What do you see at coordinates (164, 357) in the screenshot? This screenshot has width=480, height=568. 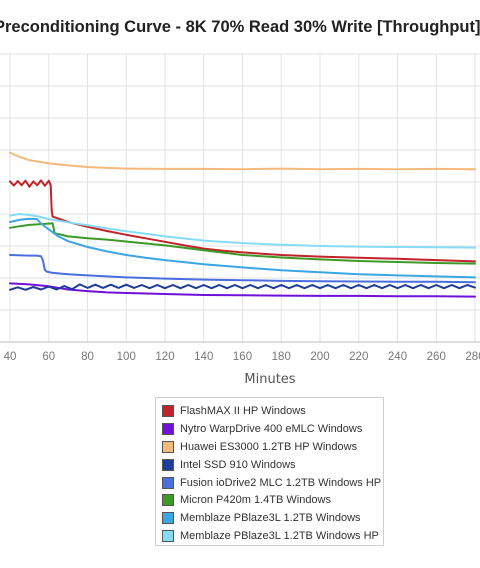 I see `x-tick-label: 120` at bounding box center [164, 357].